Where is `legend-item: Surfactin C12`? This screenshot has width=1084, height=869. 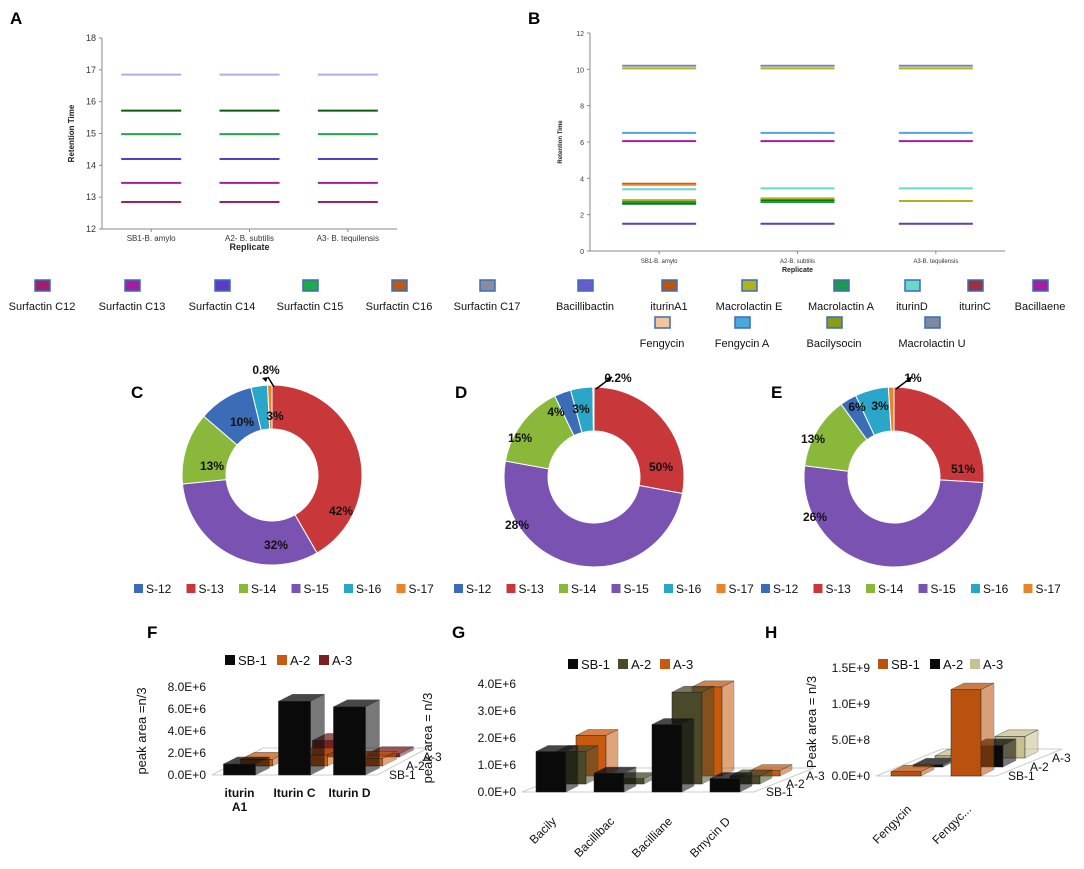
legend-item: Surfactin C12 is located at coordinates (42, 296).